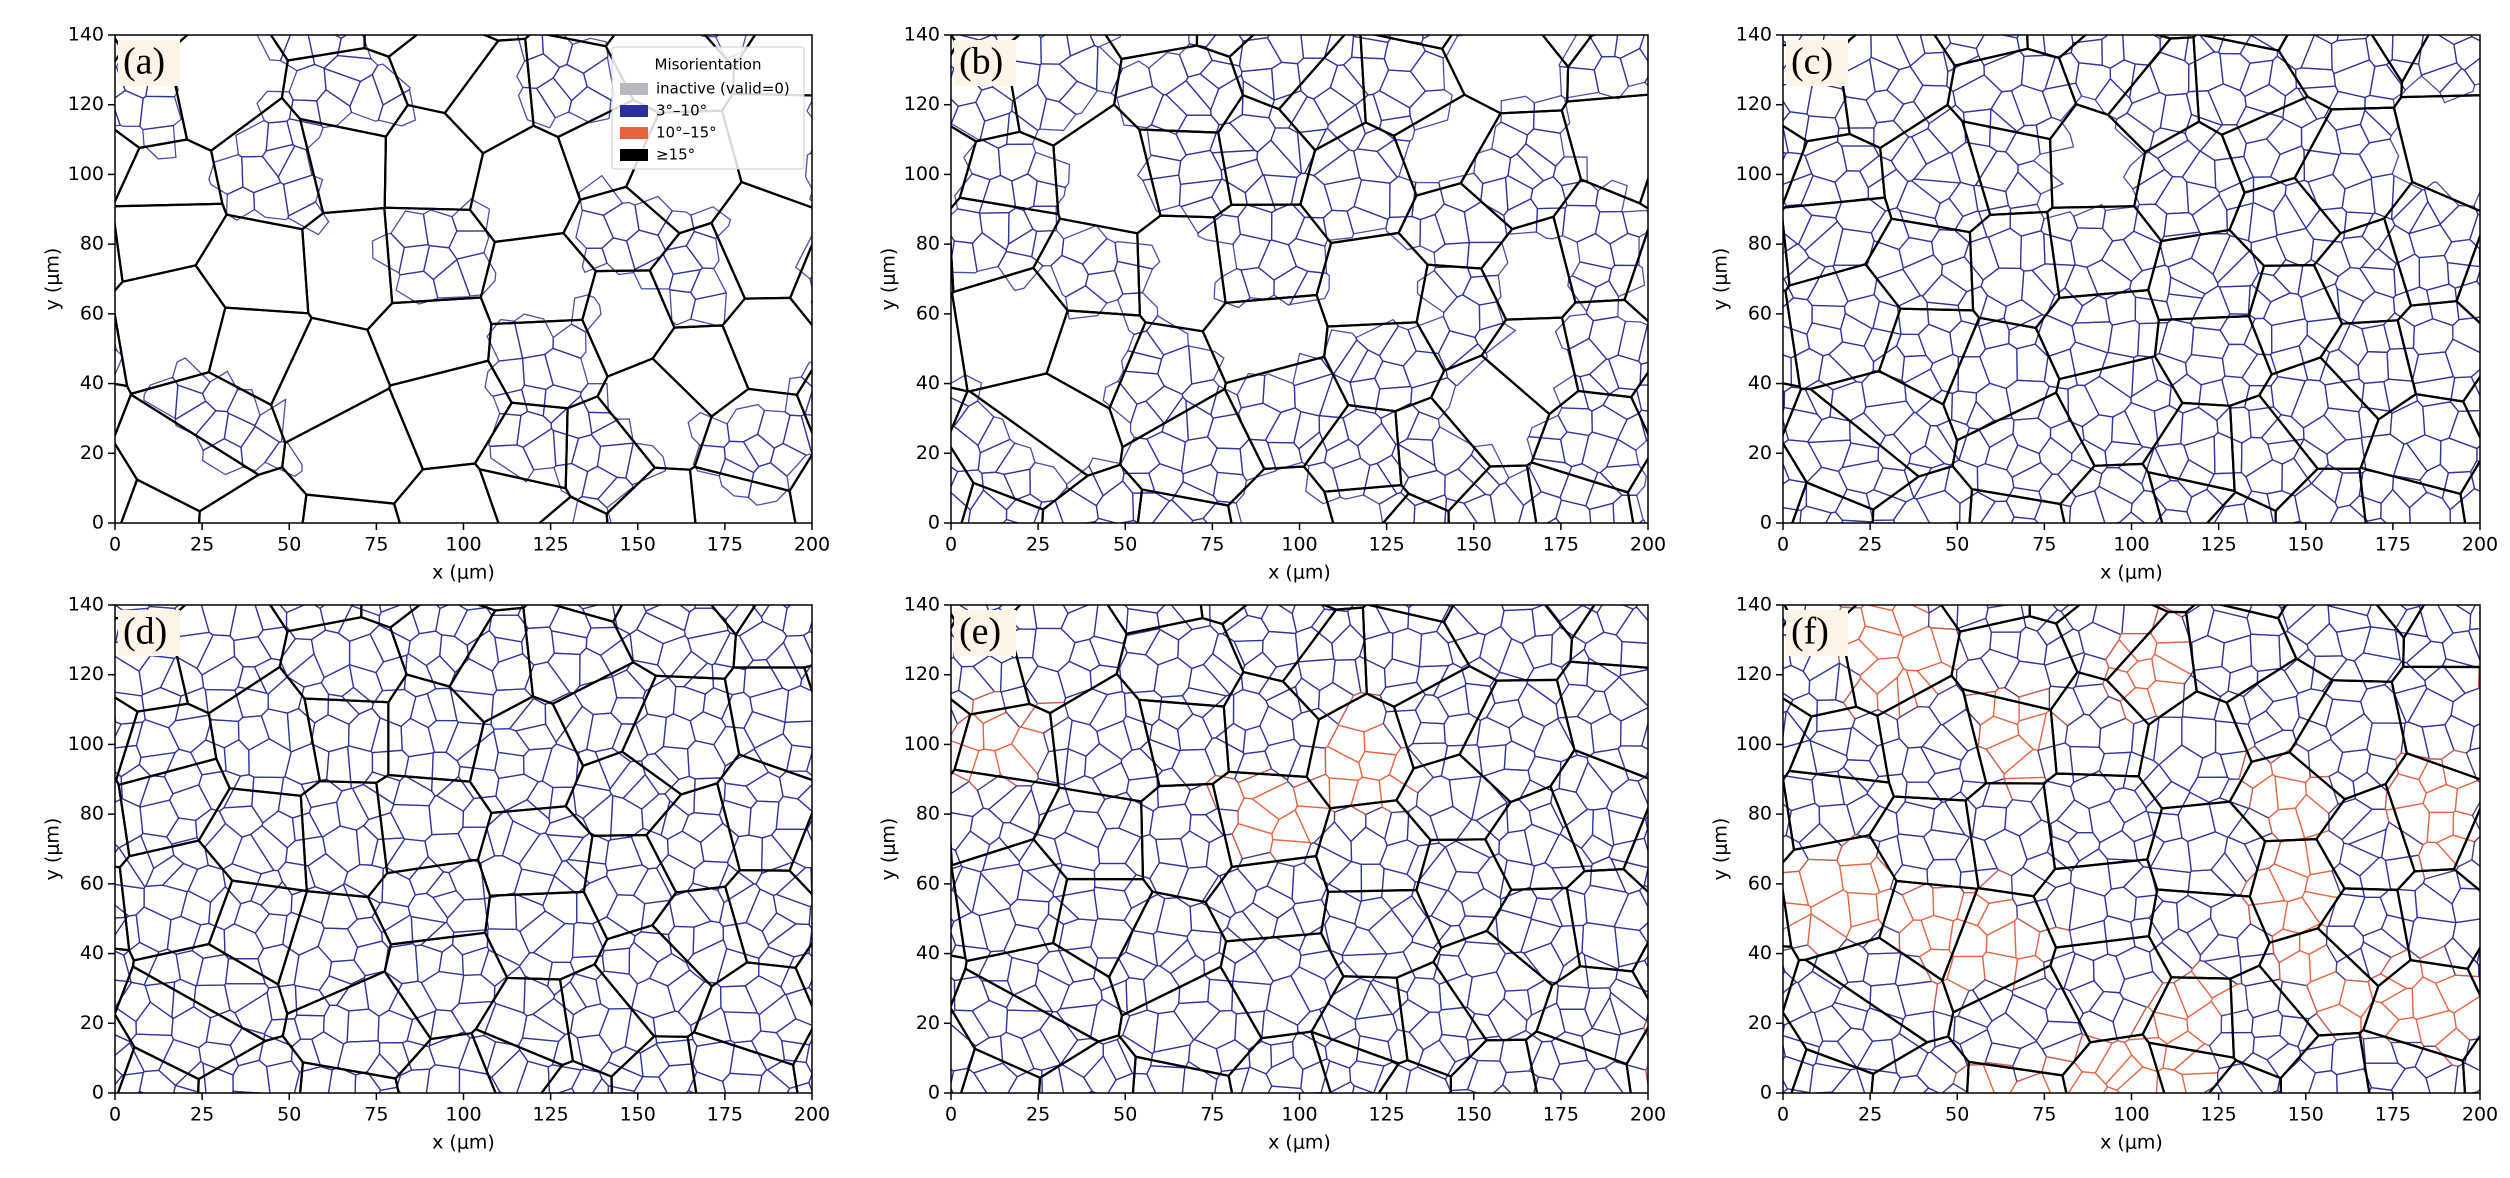  Describe the element at coordinates (202, 1115) in the screenshot. I see `x-tick-label: 25` at that location.